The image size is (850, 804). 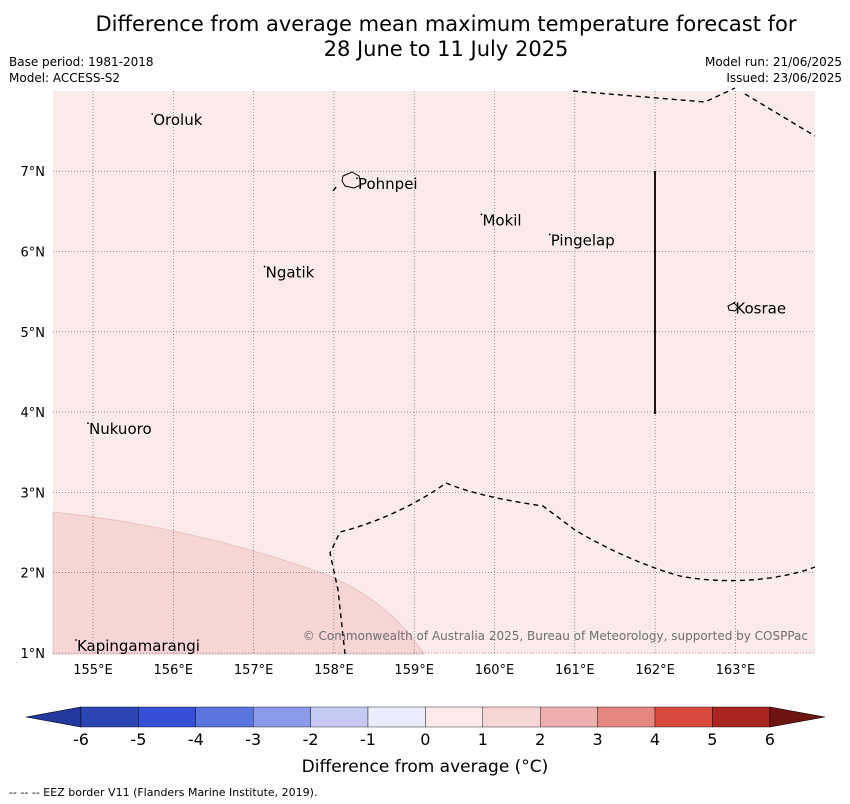 I want to click on place-label: Pohnpei, so click(x=388, y=184).